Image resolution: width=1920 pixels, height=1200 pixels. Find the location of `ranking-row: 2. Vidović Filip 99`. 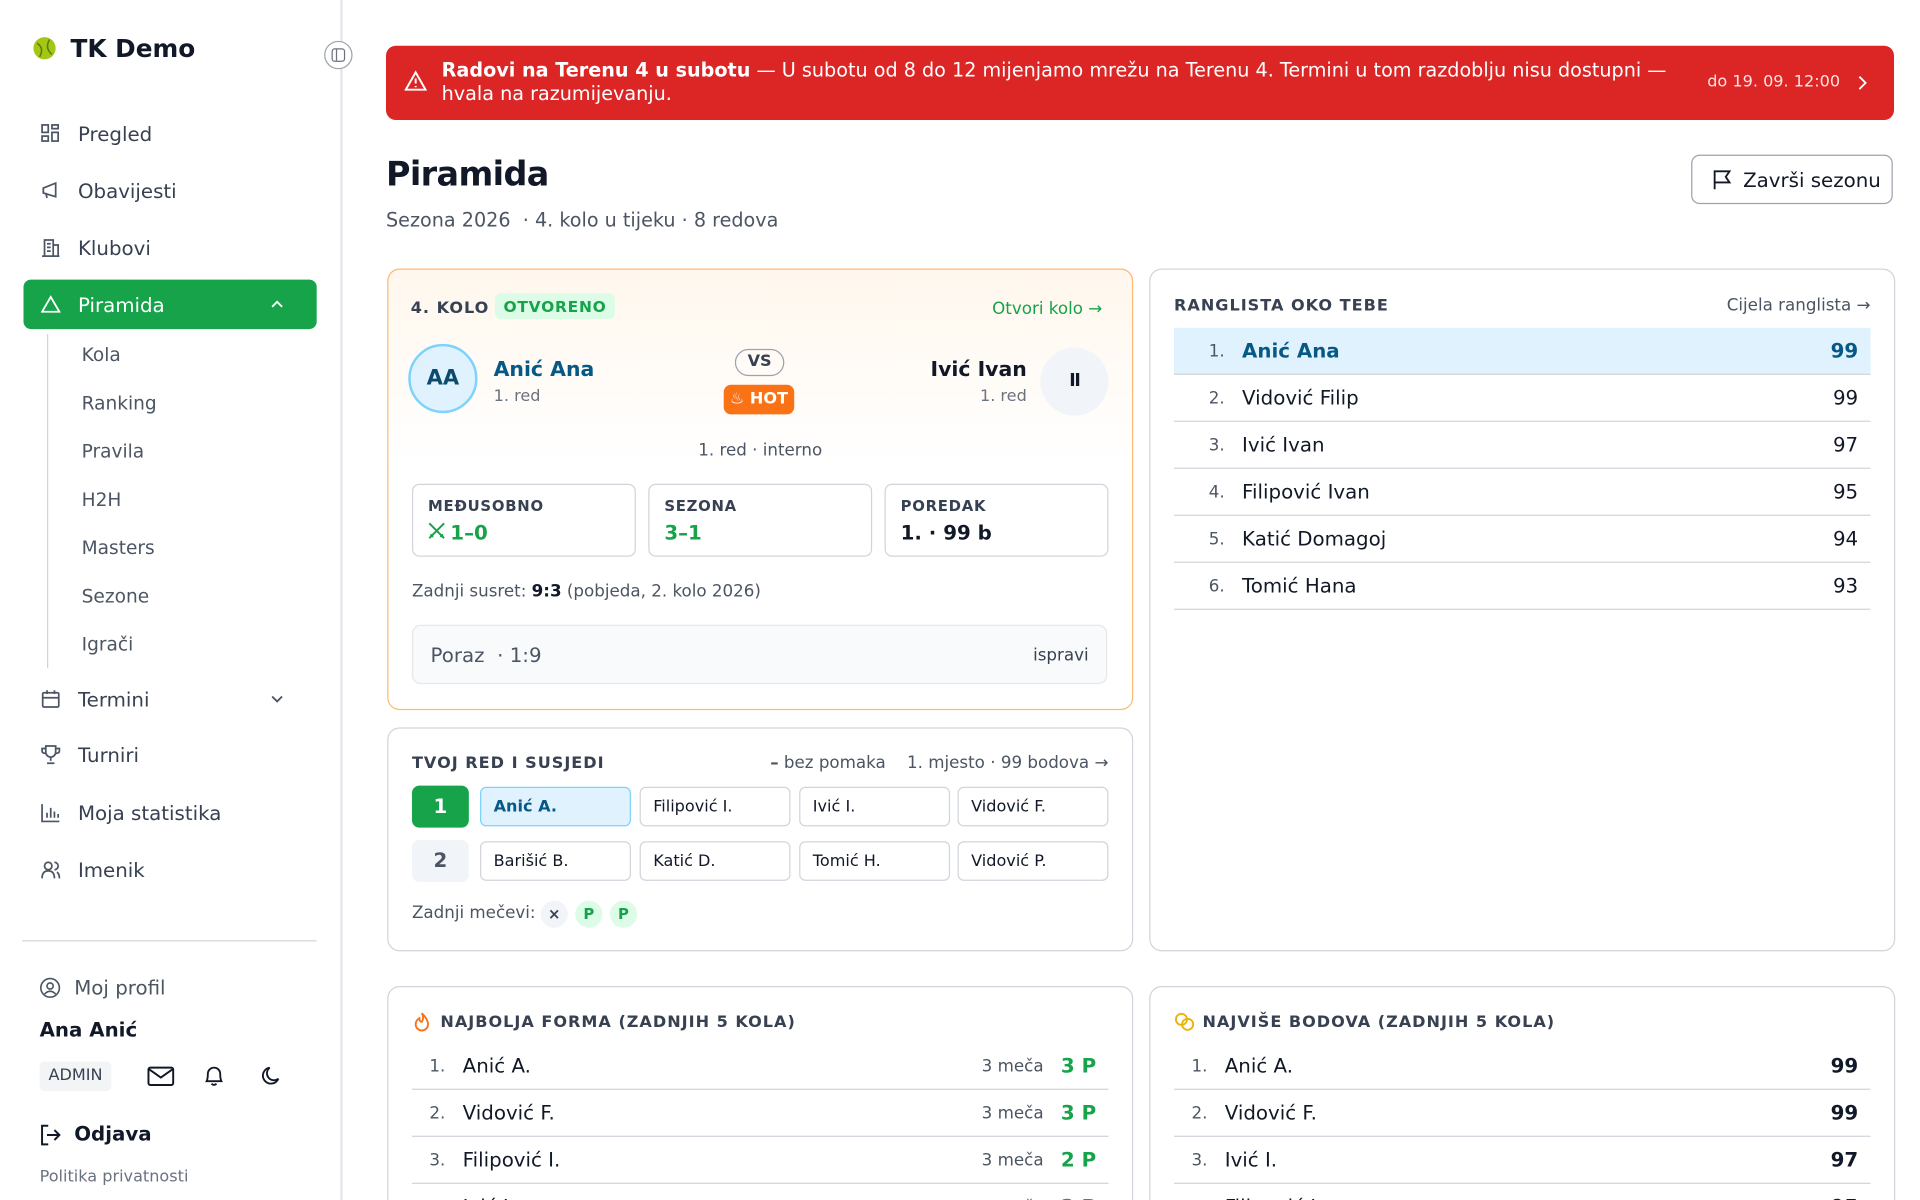

ranking-row: 2. Vidović Filip 99 is located at coordinates (1522, 398).